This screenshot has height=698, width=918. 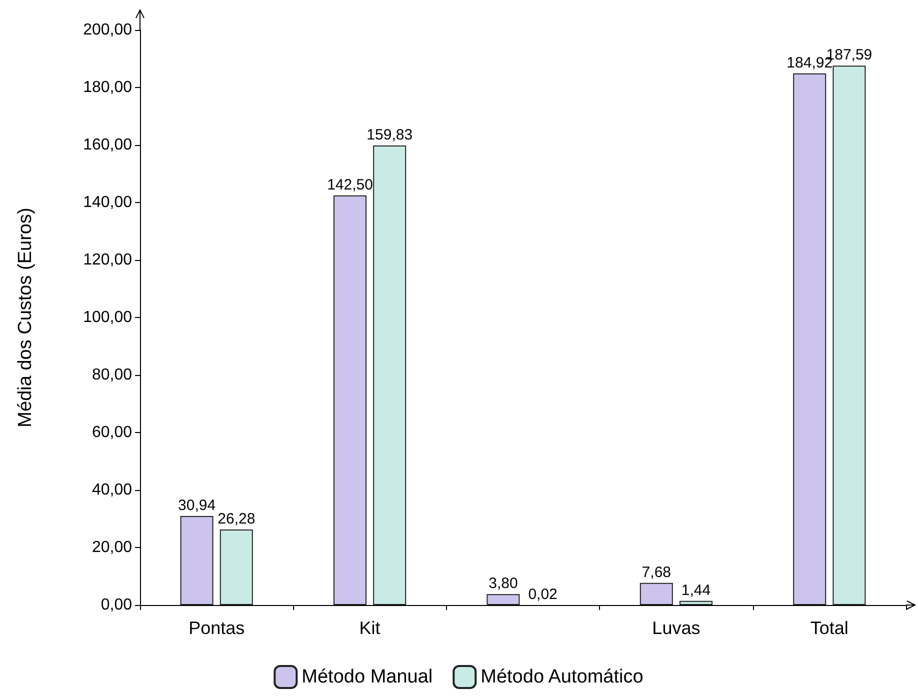 What do you see at coordinates (112, 375) in the screenshot?
I see `y-tick-label: 80,00` at bounding box center [112, 375].